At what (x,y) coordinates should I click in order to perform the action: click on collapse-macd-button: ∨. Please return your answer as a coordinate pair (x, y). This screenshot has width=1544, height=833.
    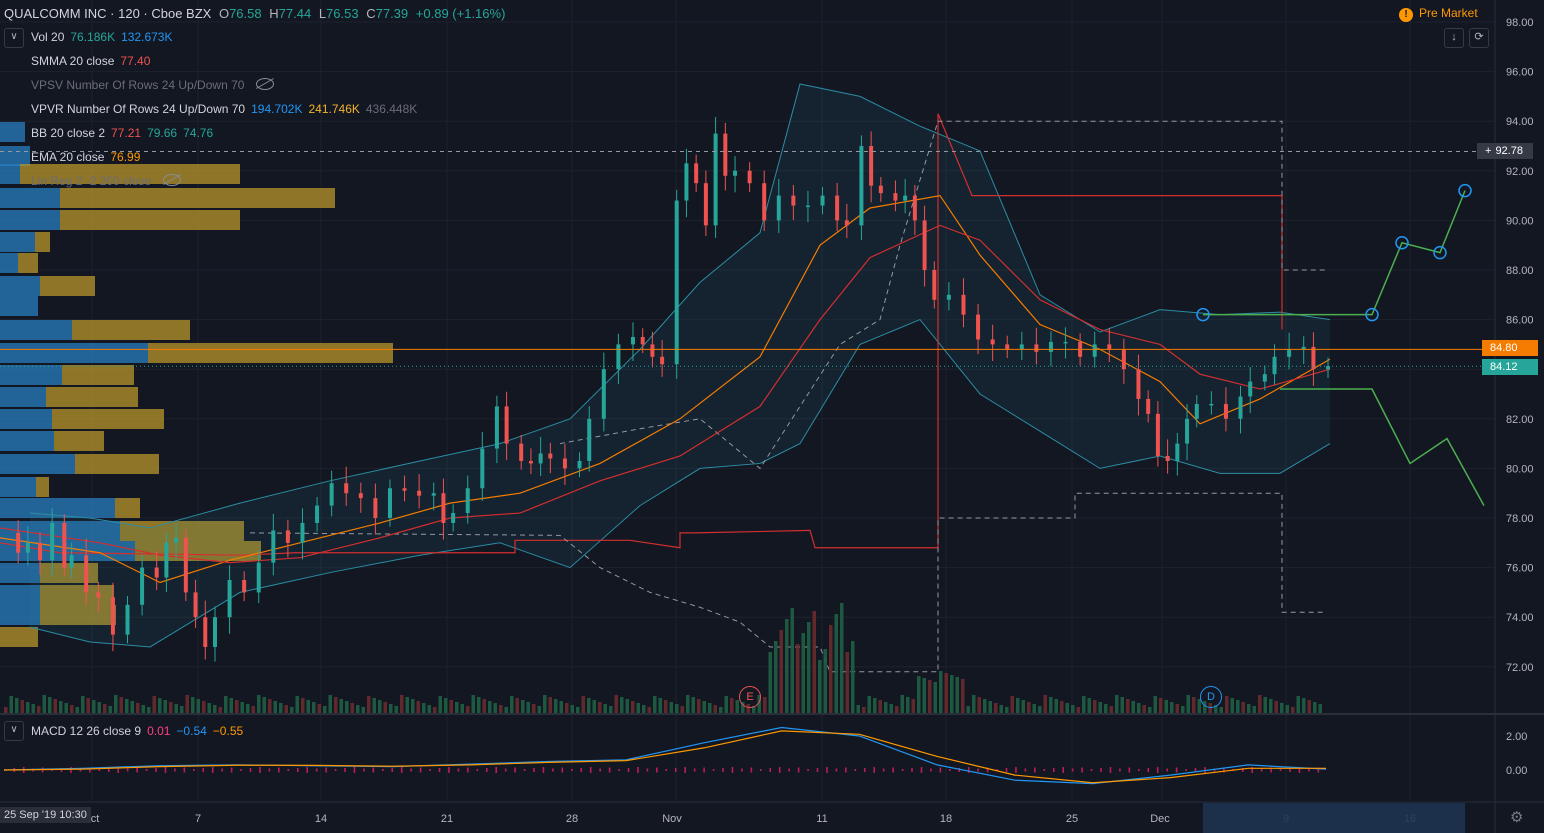
    Looking at the image, I should click on (14, 731).